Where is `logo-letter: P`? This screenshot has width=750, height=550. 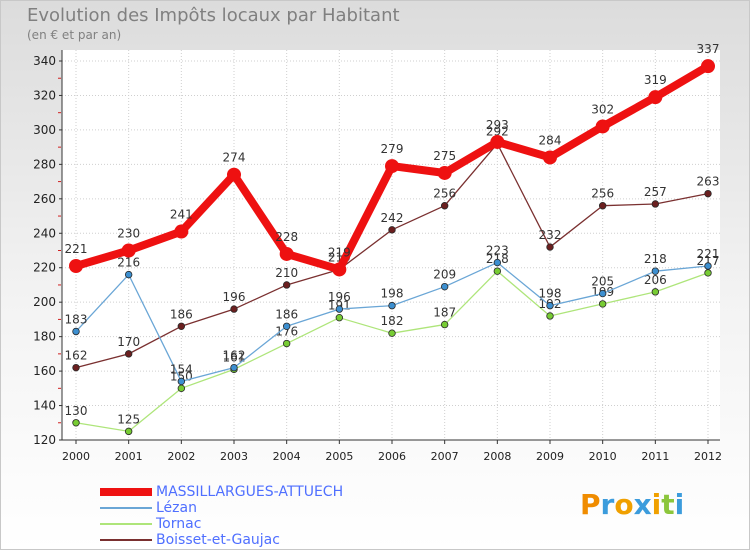 logo-letter: P is located at coordinates (590, 504).